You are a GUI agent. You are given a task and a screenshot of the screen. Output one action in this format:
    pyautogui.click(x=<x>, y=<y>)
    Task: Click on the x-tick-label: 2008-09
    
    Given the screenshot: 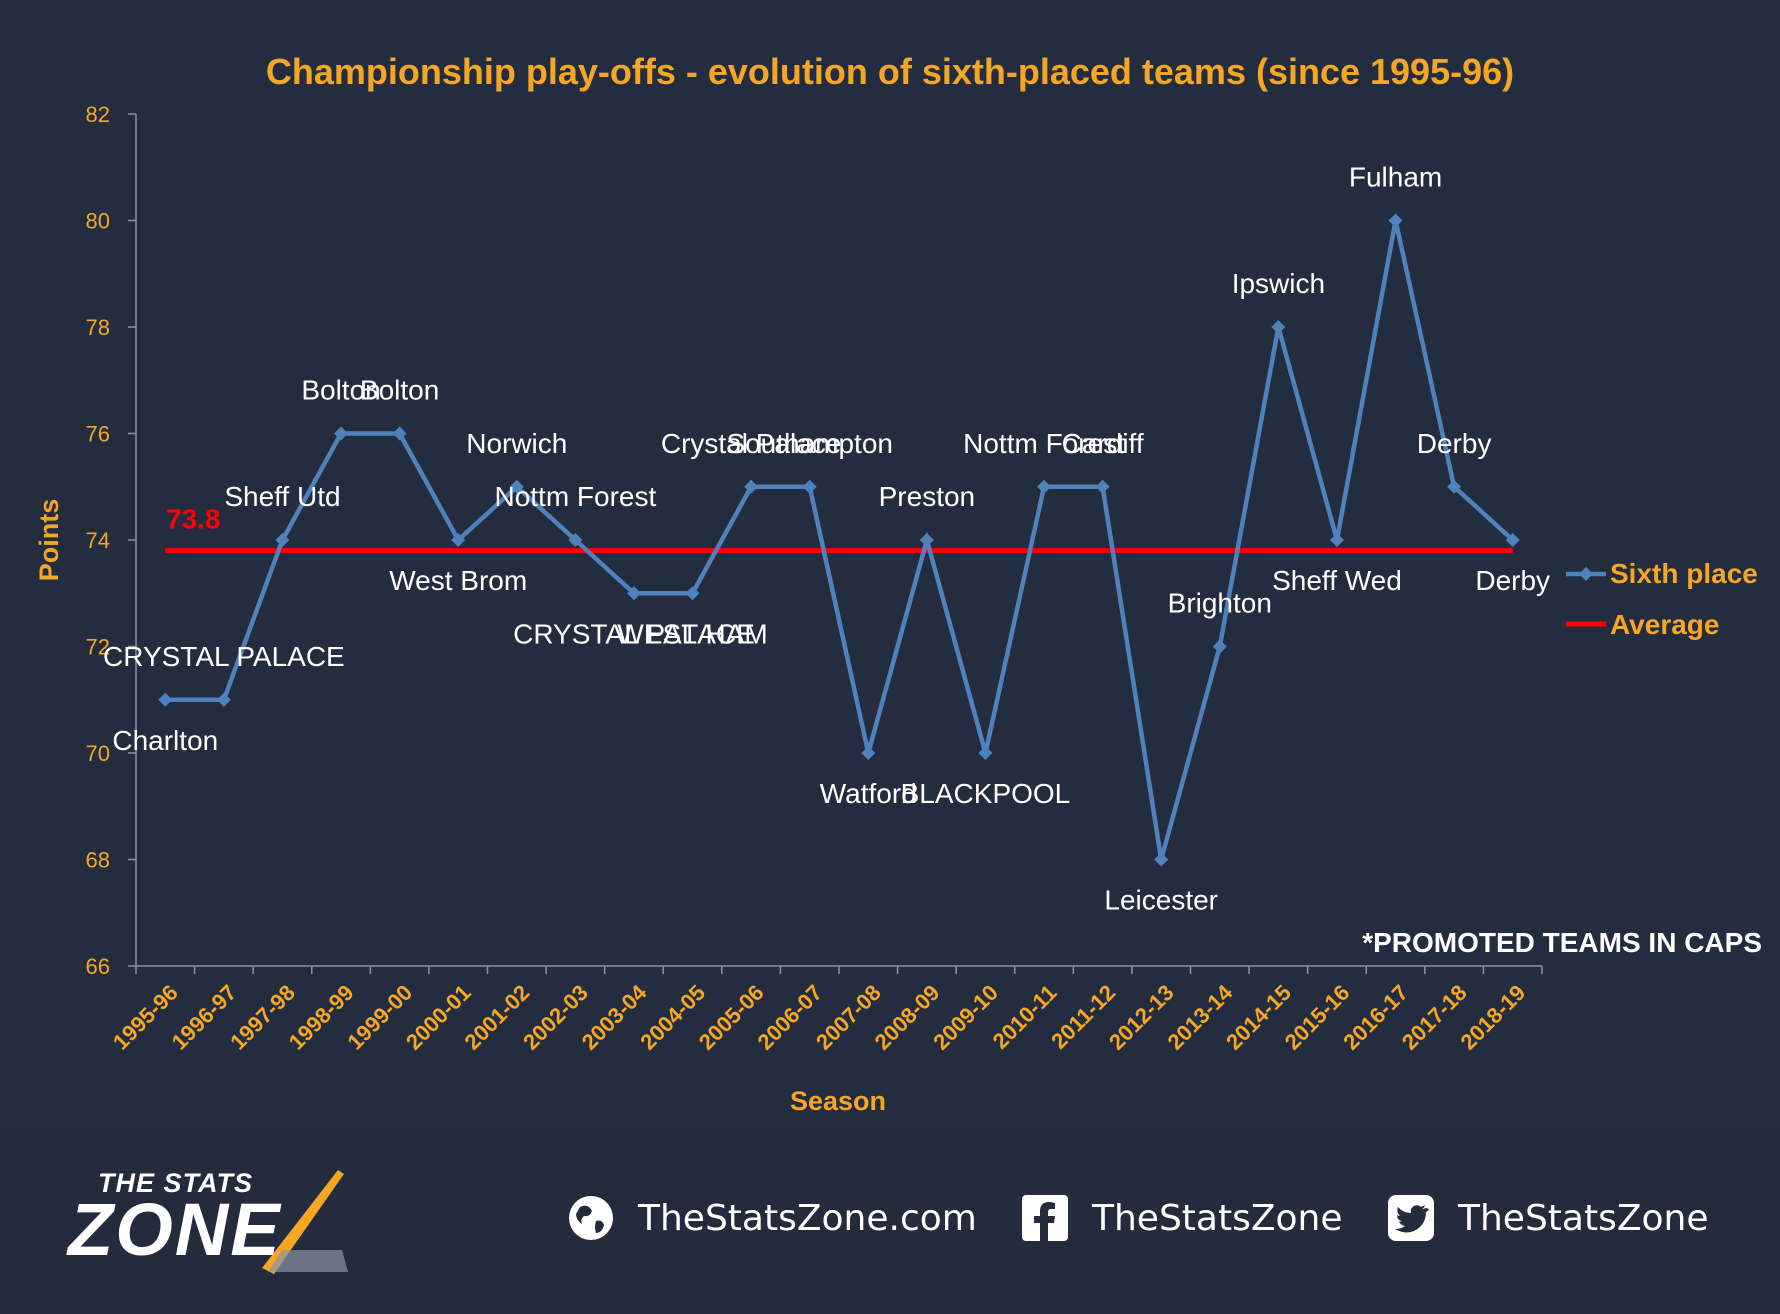 What is the action you would take?
    pyautogui.click(x=907, y=1017)
    